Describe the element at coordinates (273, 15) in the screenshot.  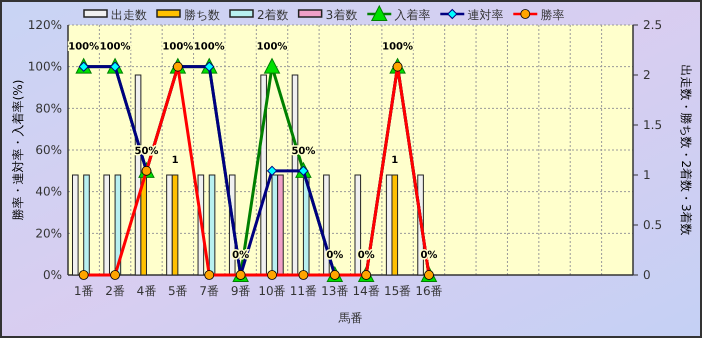
I see `legend-label: 2着数` at that location.